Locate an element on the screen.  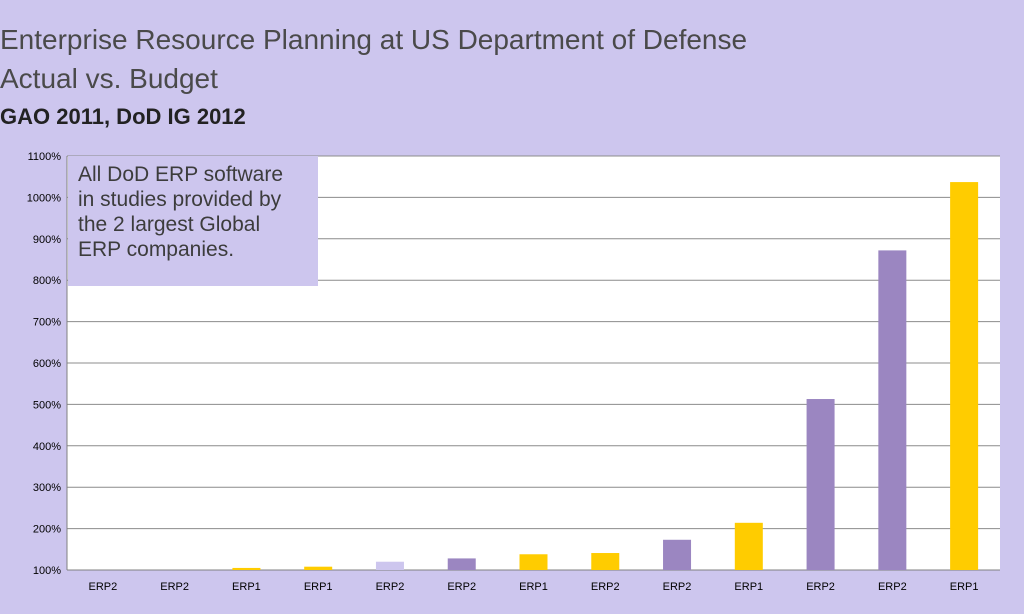
y-tick-label: 700% is located at coordinates (47, 323).